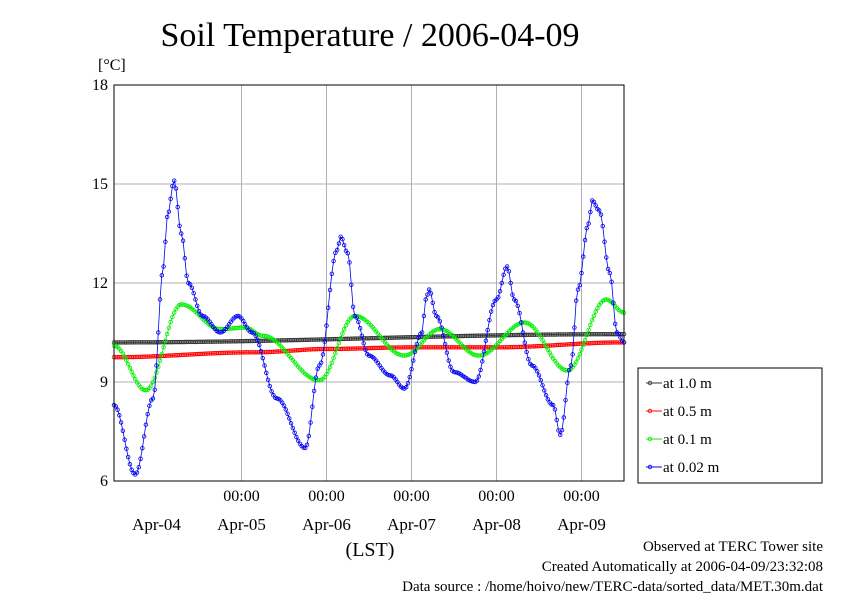 This screenshot has width=842, height=595. I want to click on y-tick-label: 12, so click(100, 283).